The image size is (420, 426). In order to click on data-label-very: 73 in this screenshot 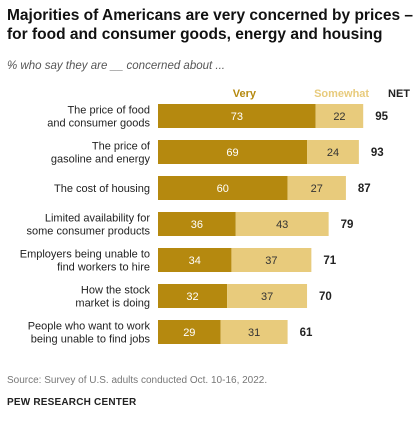, I will do `click(237, 117)`.